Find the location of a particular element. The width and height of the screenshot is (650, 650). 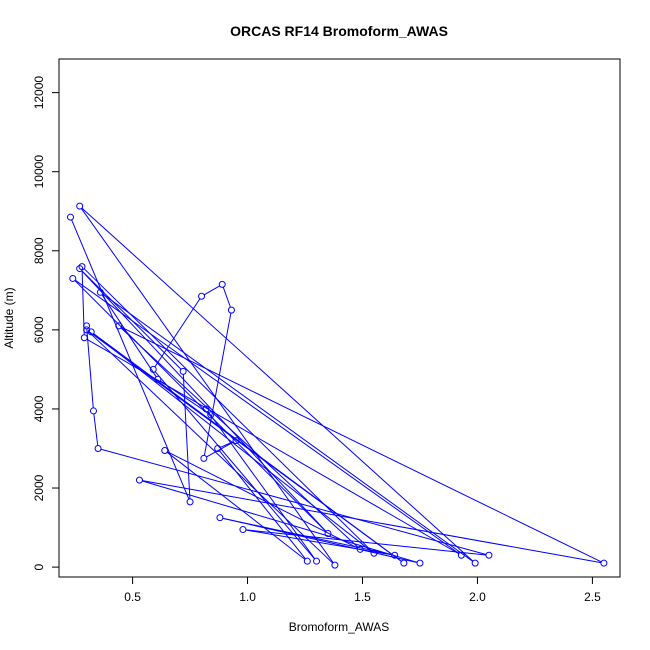

x-tick-label: 0.5 is located at coordinates (132, 597).